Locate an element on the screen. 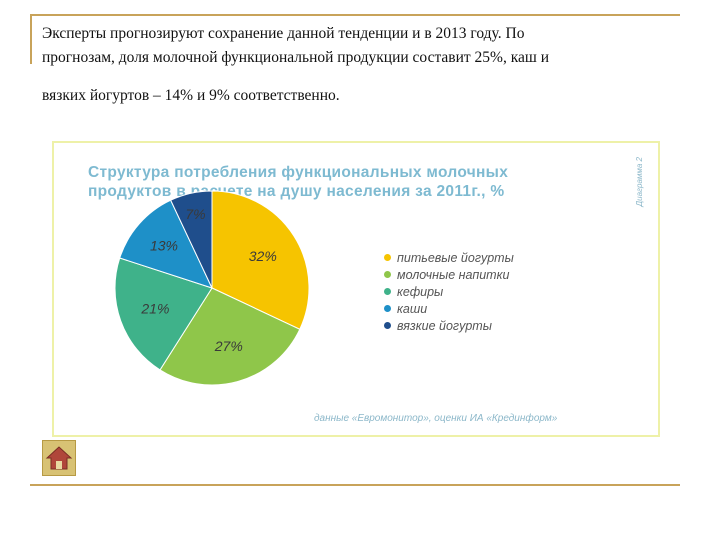  legend-item: питьевые йогурты is located at coordinates (449, 257).